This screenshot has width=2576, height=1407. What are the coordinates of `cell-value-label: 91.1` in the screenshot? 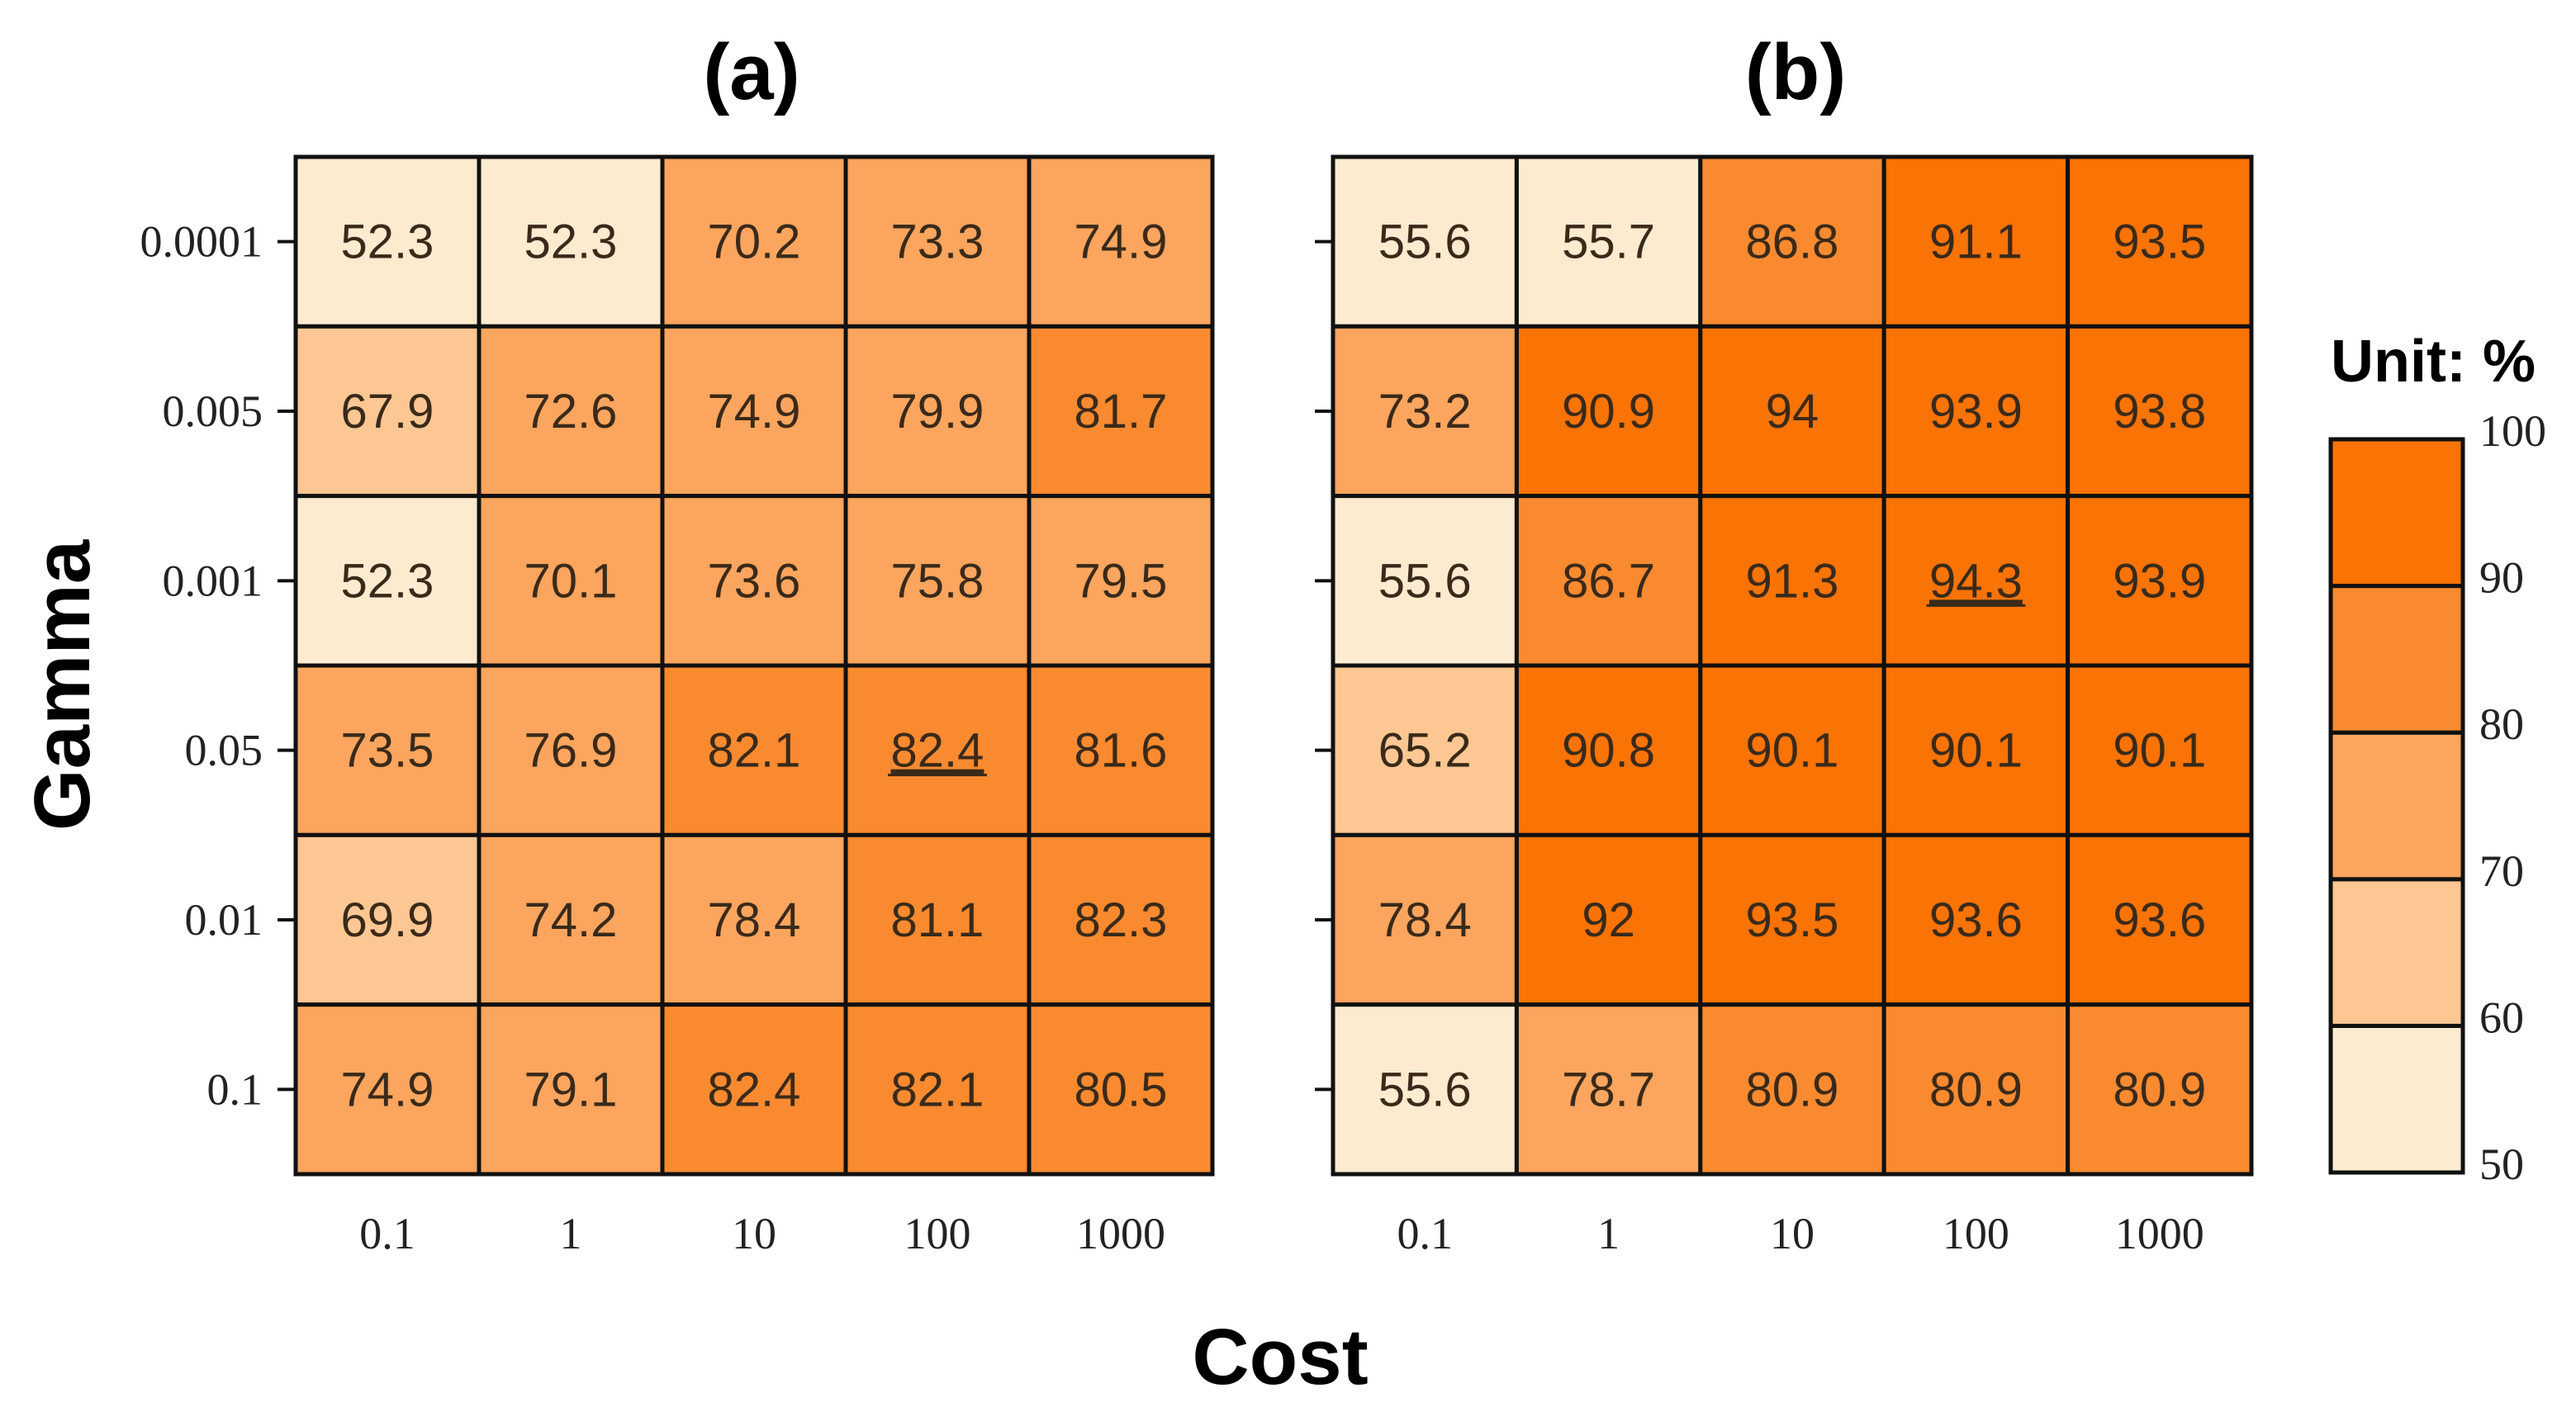 It's located at (1976, 242).